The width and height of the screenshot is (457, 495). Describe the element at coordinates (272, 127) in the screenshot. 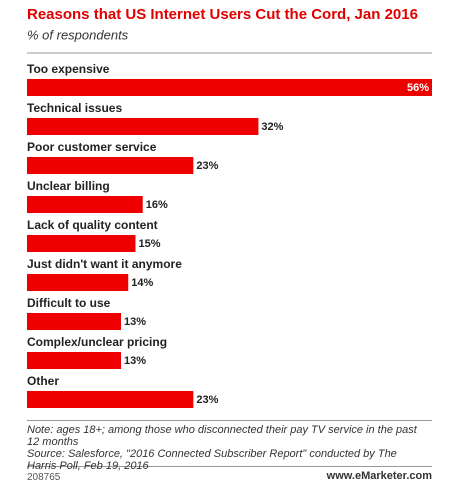

I see `value-label: 32%` at that location.